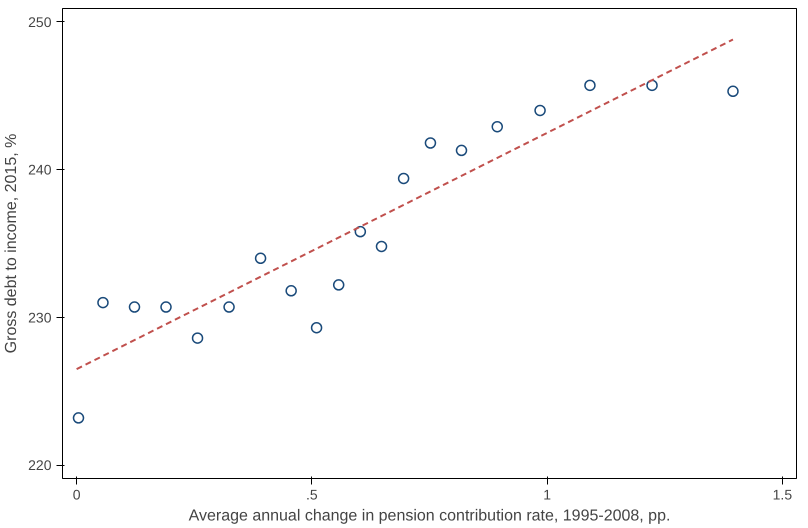 This screenshot has height=528, width=808. I want to click on y-tick-label: 230, so click(40, 317).